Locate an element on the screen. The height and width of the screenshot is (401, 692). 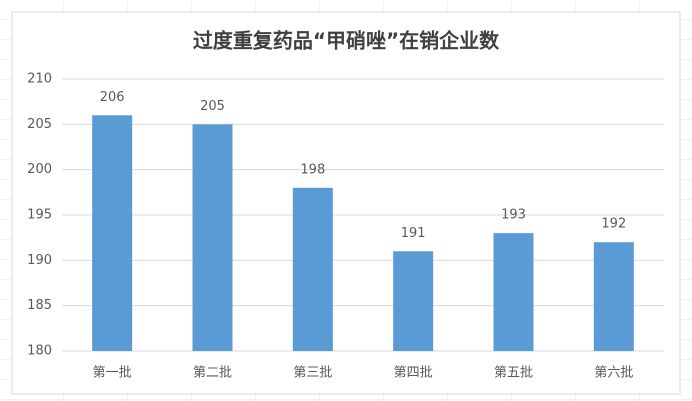
data-label: 191 is located at coordinates (413, 233).